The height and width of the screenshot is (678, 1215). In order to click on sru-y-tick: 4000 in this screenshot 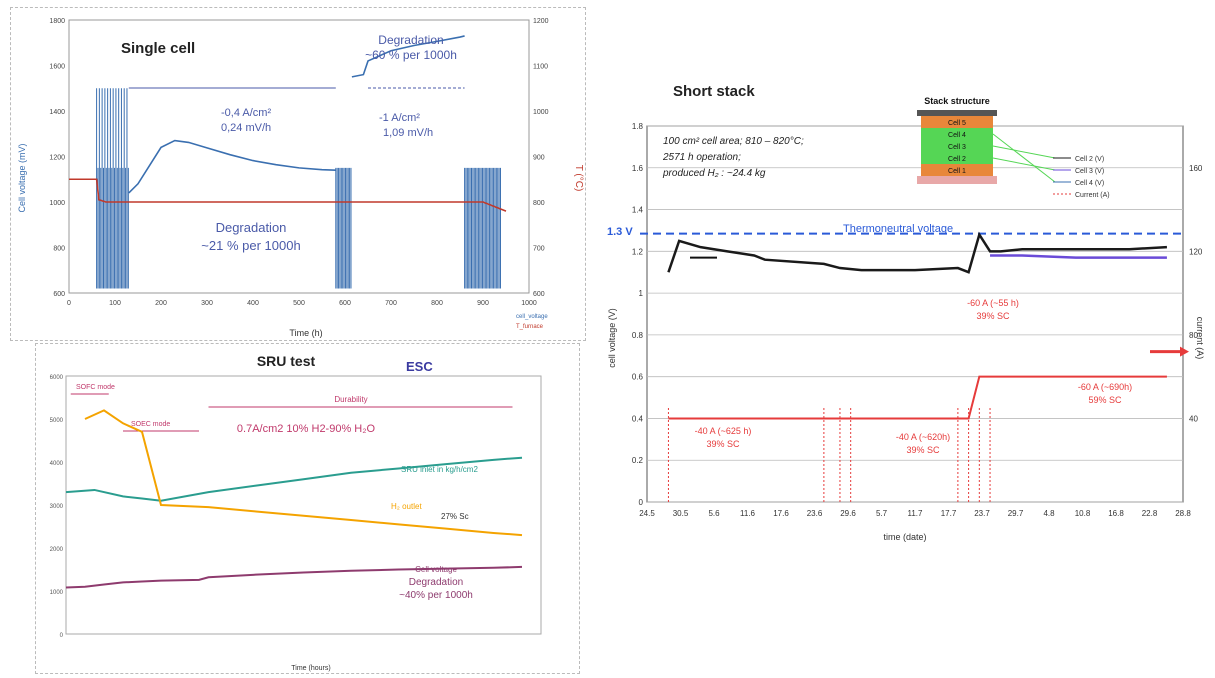, I will do `click(57, 464)`.